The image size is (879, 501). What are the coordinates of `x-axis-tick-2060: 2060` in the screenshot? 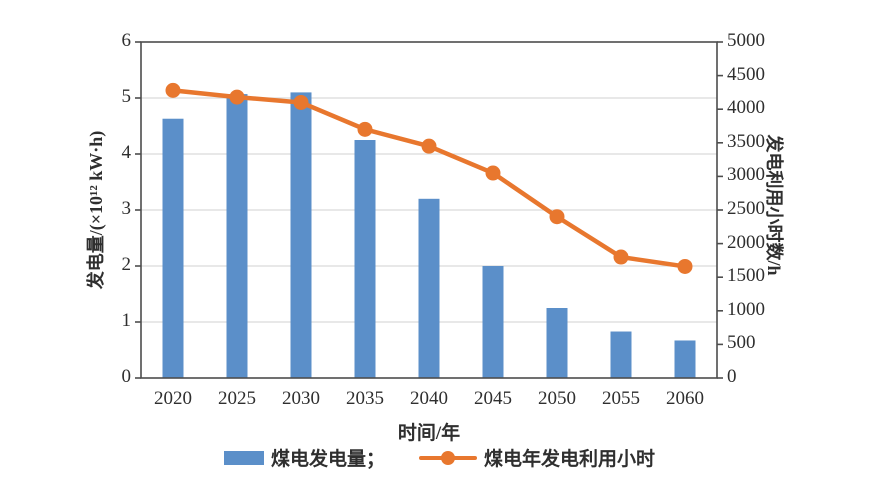 It's located at (685, 398).